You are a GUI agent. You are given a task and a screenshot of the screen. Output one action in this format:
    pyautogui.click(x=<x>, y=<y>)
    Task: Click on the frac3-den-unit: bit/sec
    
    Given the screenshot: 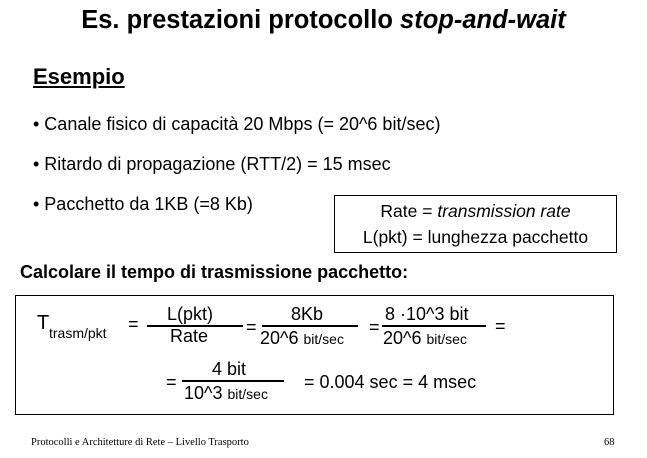 What is the action you would take?
    pyautogui.click(x=446, y=339)
    